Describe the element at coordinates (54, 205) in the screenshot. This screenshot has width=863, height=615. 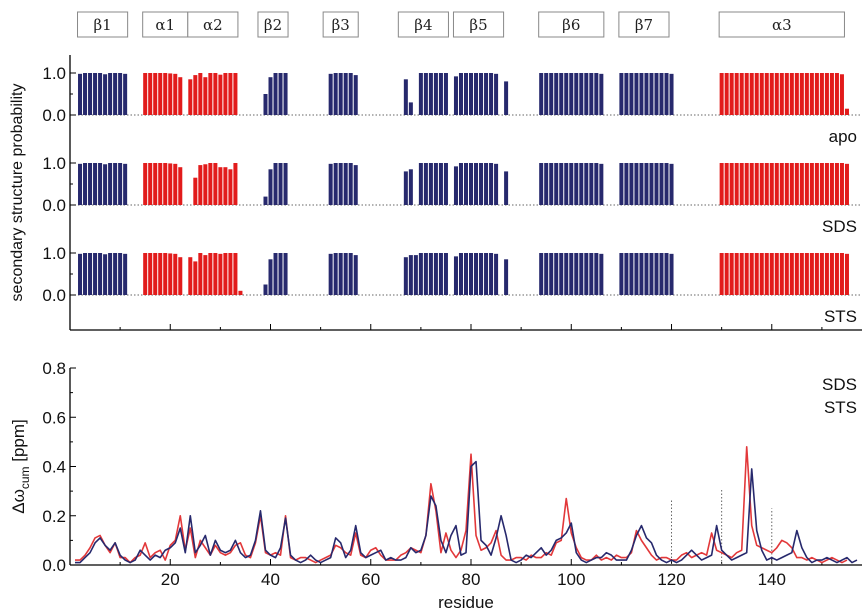
I see `y-tick-label-1-0: 0.0` at that location.